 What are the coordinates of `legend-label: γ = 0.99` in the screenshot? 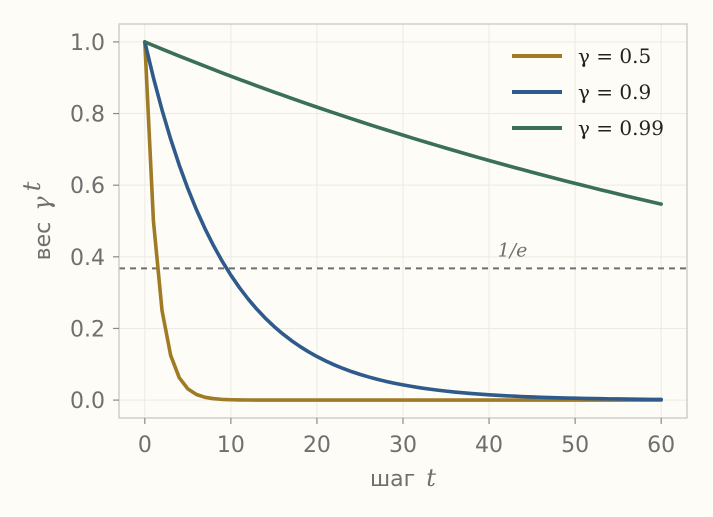 It's located at (621, 128).